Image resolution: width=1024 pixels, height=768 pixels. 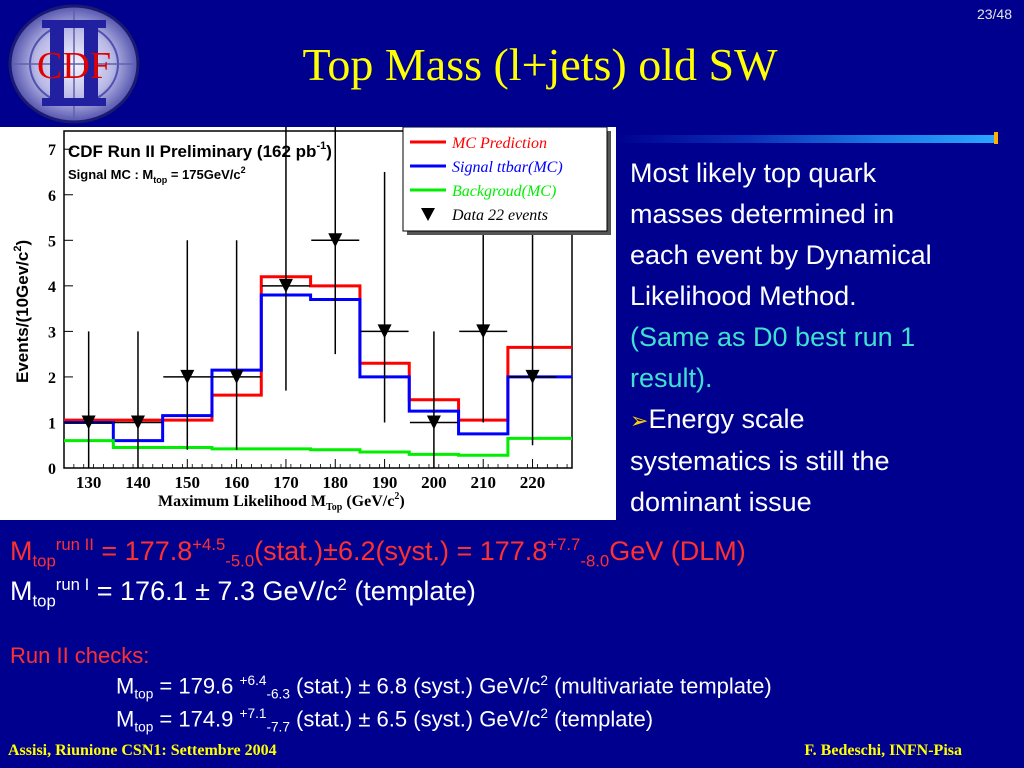 What do you see at coordinates (671, 378) in the screenshot?
I see `side-note-line: result).` at bounding box center [671, 378].